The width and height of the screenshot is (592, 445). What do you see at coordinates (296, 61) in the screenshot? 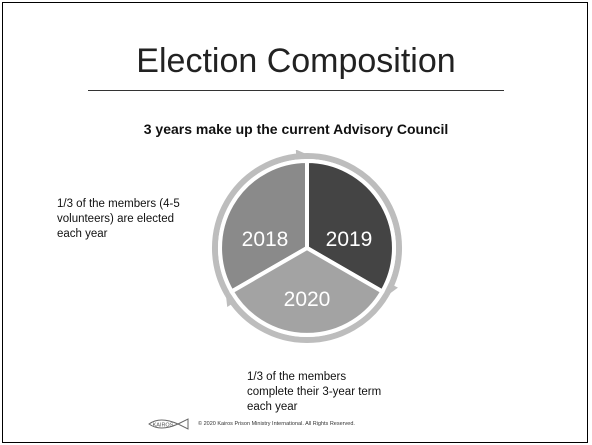
I see `slide-title: Election Composition` at bounding box center [296, 61].